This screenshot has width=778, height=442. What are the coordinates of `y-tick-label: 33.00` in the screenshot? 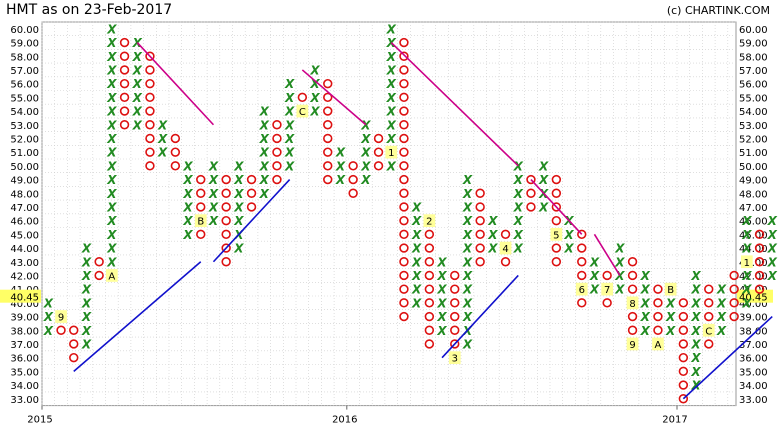 It's located at (753, 400).